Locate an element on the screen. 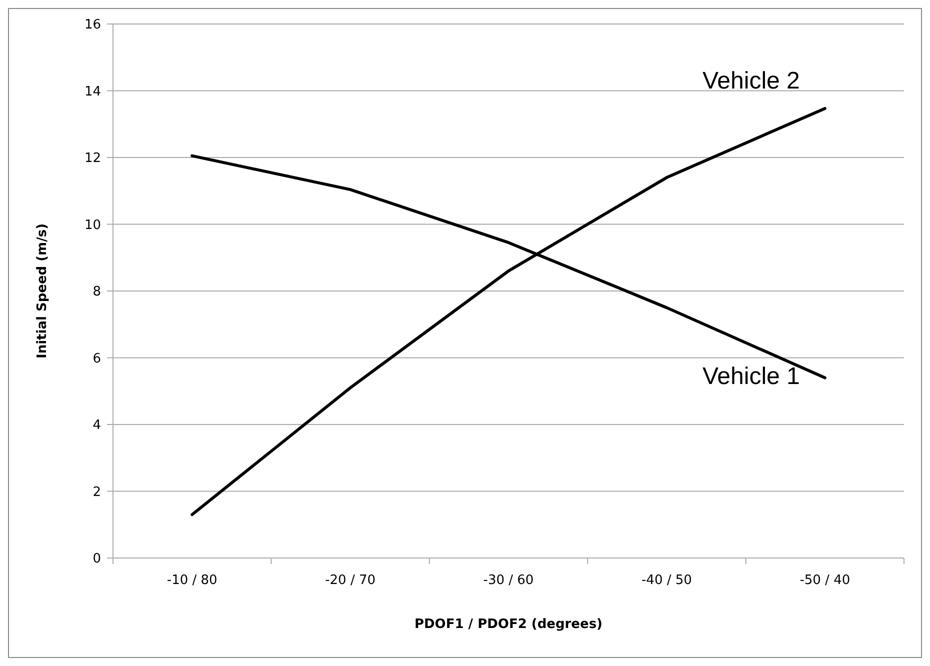 The height and width of the screenshot is (666, 930). y-tick-label: 16 is located at coordinates (92, 25).